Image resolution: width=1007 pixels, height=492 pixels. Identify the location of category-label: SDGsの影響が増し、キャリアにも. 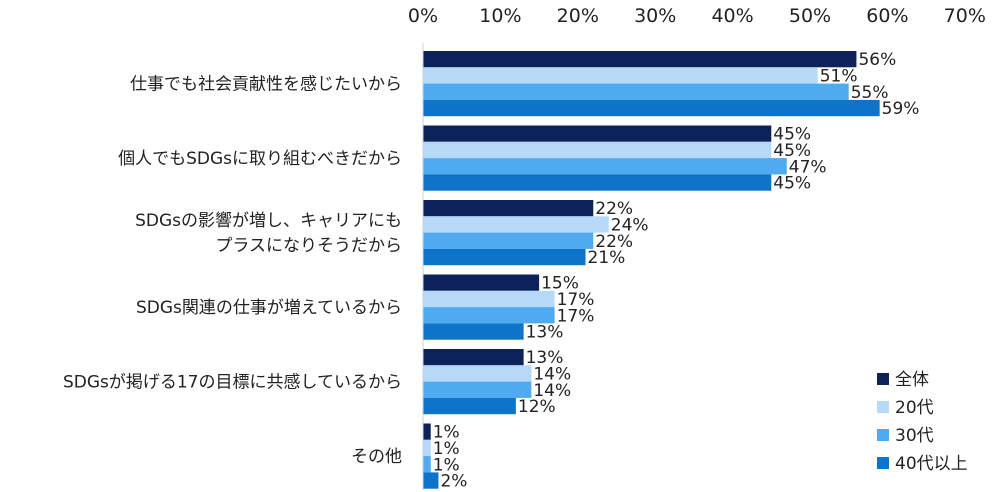
(268, 221).